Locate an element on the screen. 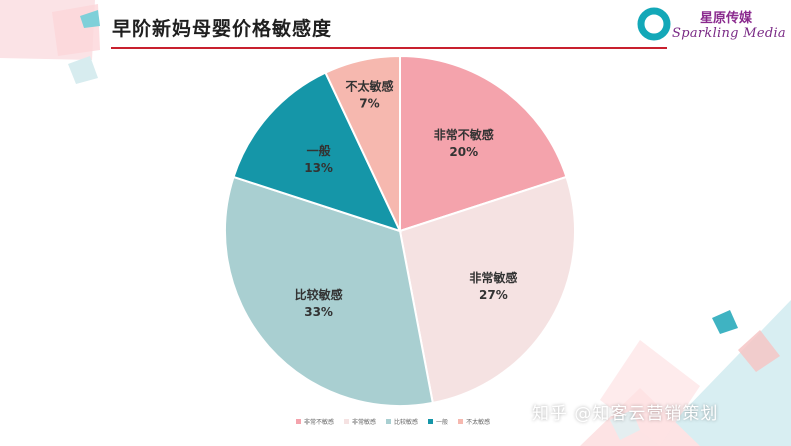 The height and width of the screenshot is (446, 791). slice-value-label: 27% is located at coordinates (493, 295).